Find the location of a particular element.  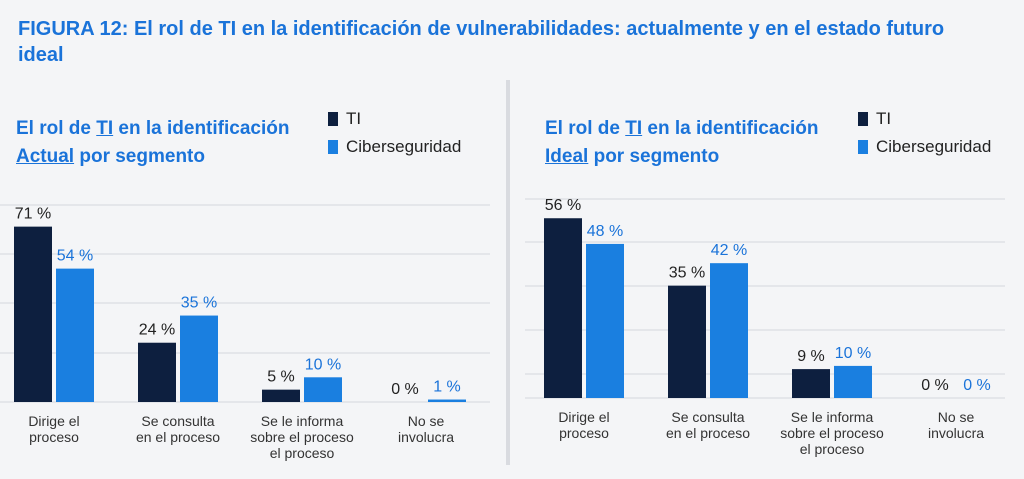

panel-divider is located at coordinates (508, 272).